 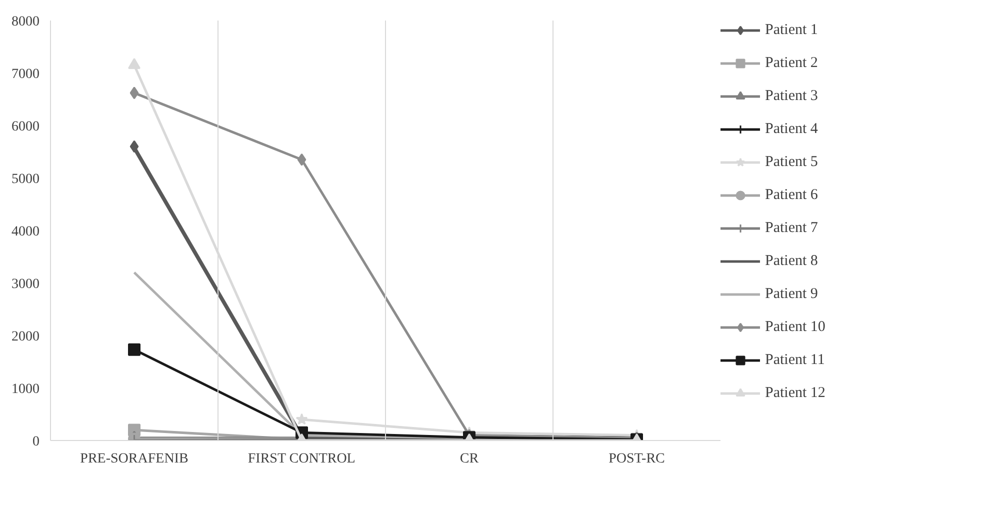 What do you see at coordinates (791, 294) in the screenshot?
I see `legend-label: Patient 9` at bounding box center [791, 294].